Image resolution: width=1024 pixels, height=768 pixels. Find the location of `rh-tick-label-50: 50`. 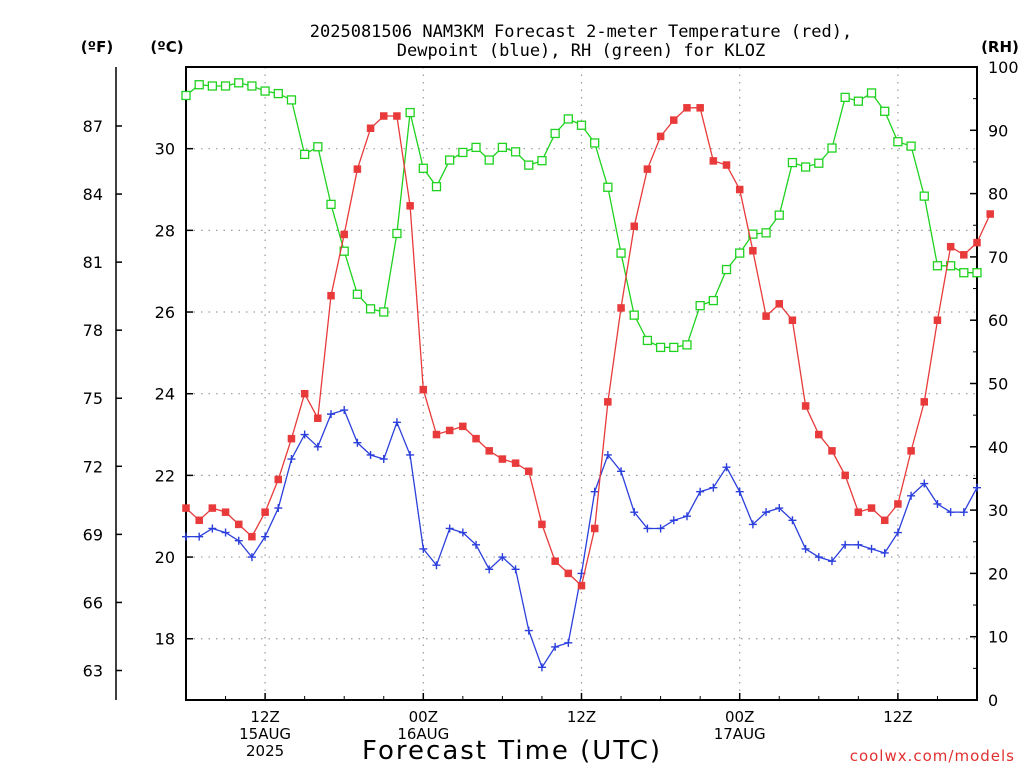

rh-tick-label-50: 50 is located at coordinates (998, 384).